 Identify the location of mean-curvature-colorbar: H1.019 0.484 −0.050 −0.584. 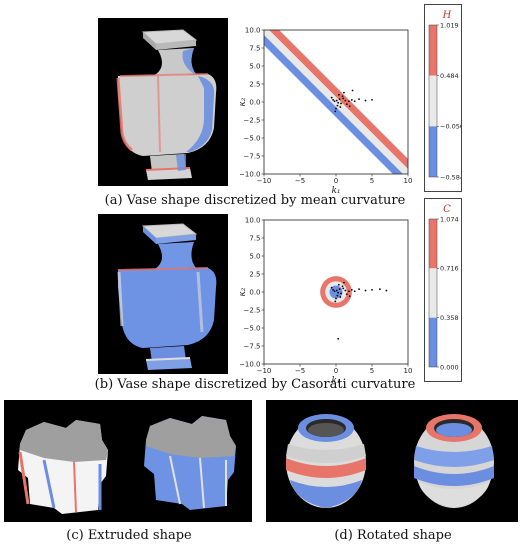
(444, 98).